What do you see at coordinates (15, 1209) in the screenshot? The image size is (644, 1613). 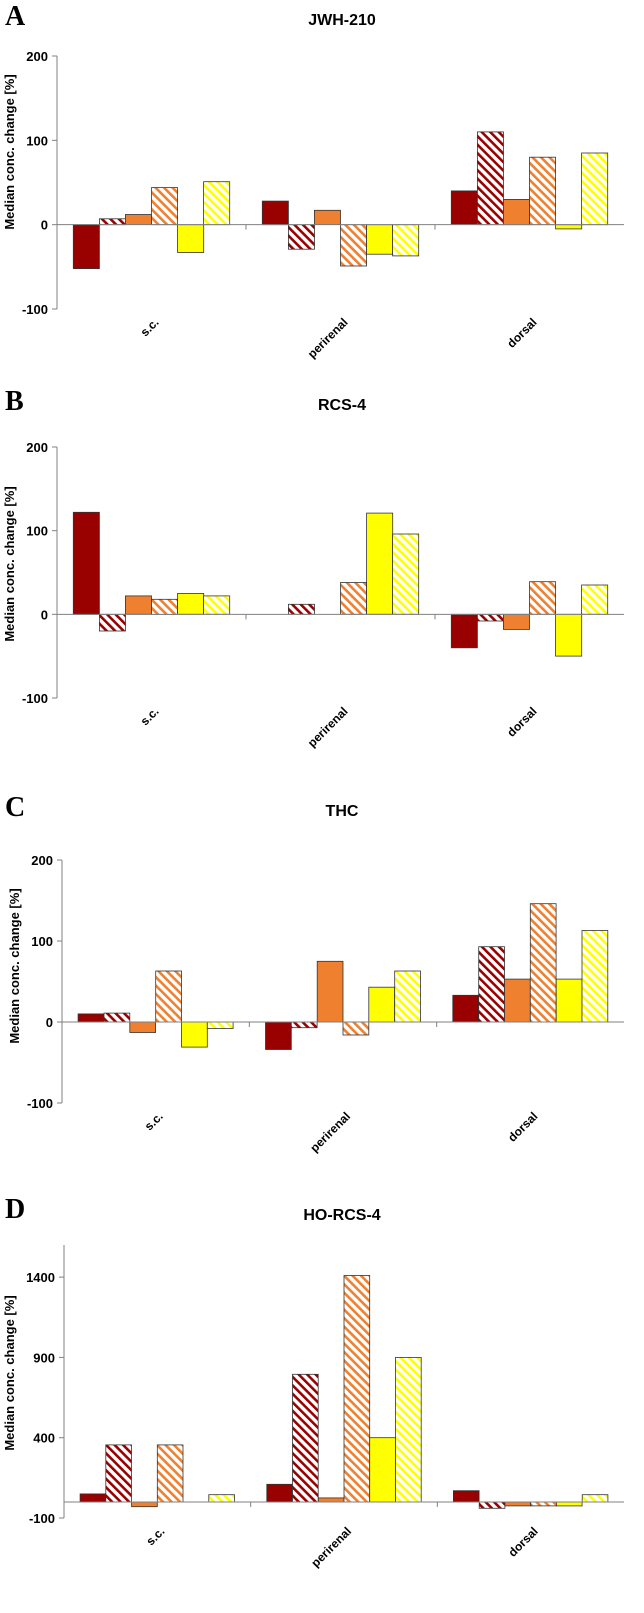 I see `panel-letter: D` at bounding box center [15, 1209].